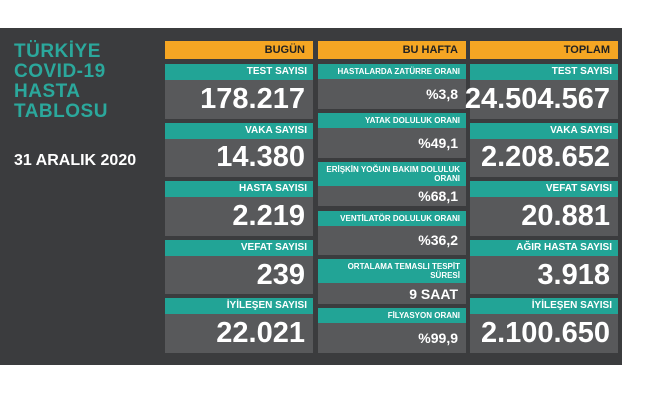 The width and height of the screenshot is (652, 400). I want to click on column-header: BUGÜN, so click(239, 50).